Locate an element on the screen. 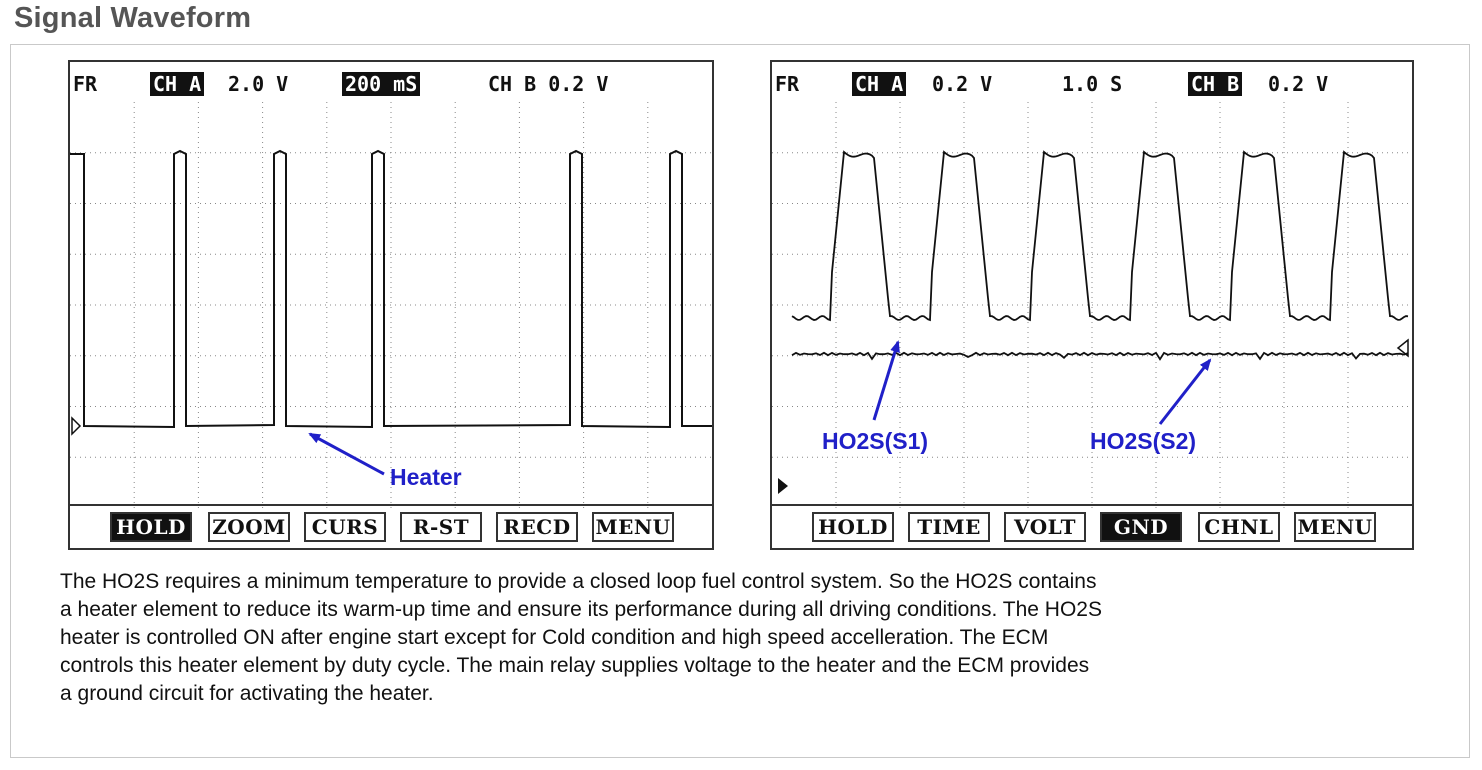  time-button: TIME is located at coordinates (949, 527).